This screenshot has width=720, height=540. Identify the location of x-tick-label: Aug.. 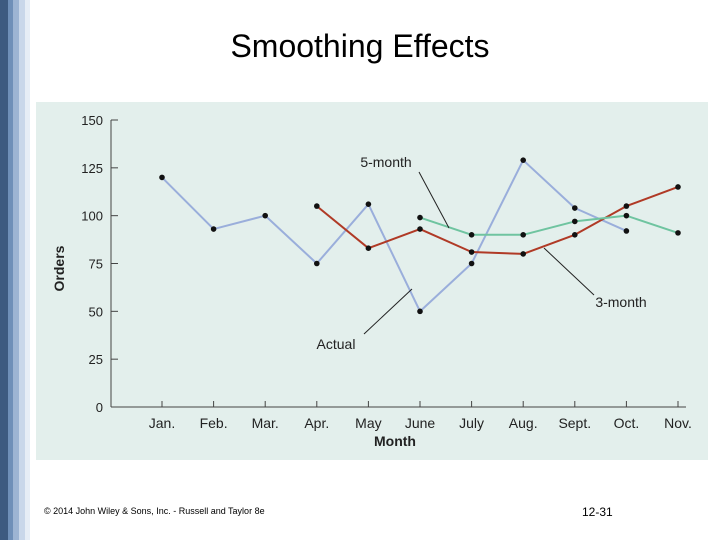
(523, 423).